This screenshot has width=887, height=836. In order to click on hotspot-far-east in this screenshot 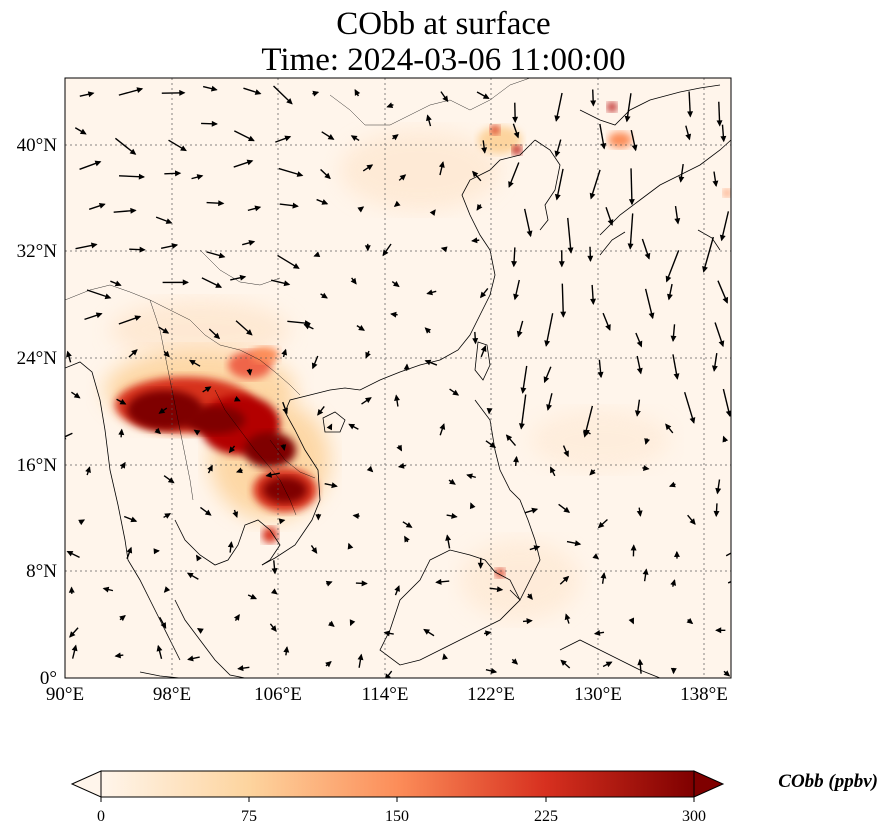, I will do `click(619, 125)`.